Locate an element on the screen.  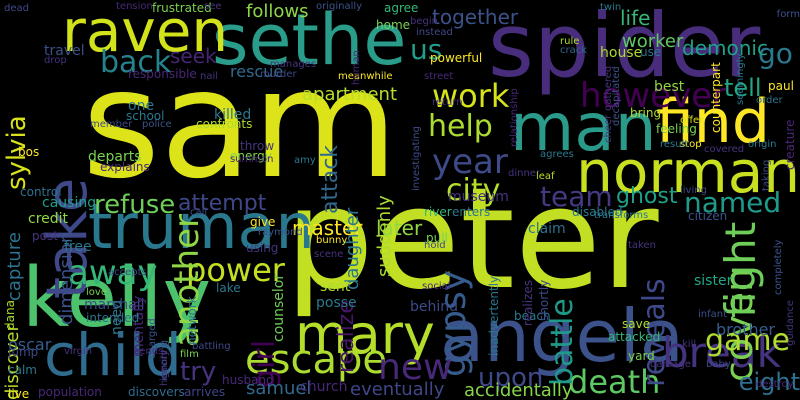
word-later: later is located at coordinates (399, 228).